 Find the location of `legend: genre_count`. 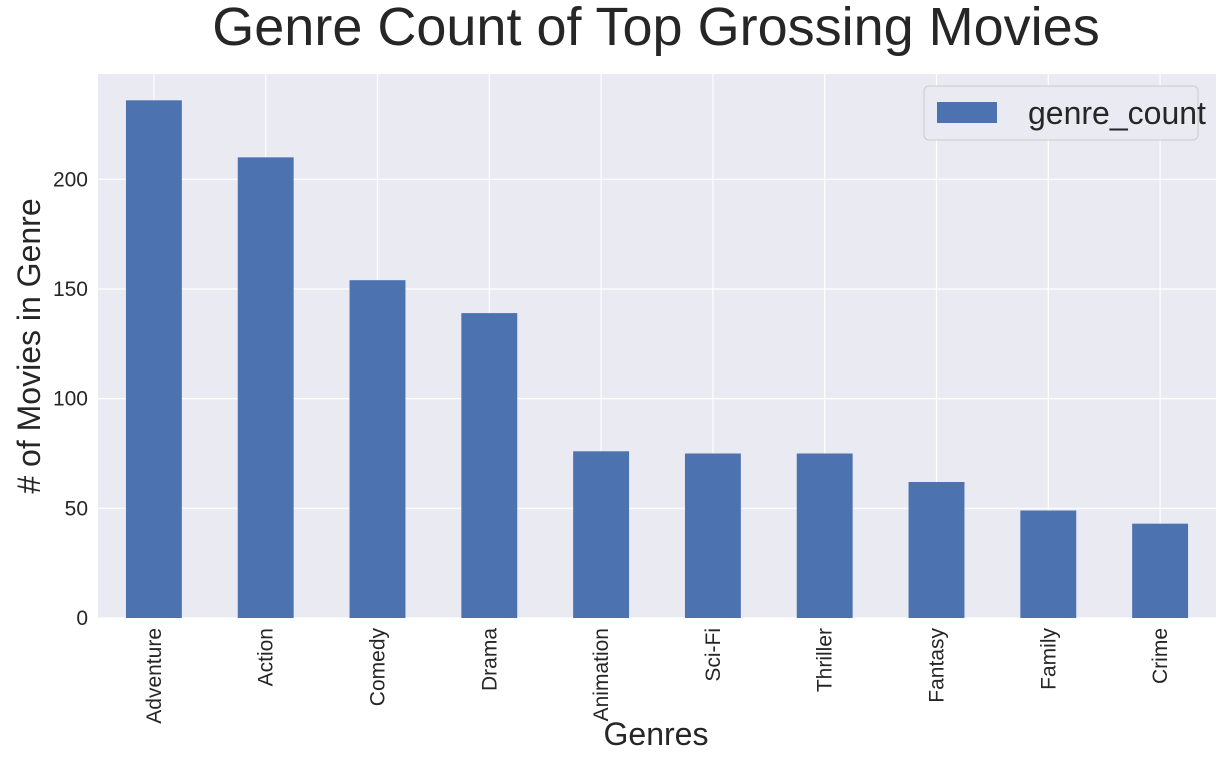

legend: genre_count is located at coordinates (1064, 113).